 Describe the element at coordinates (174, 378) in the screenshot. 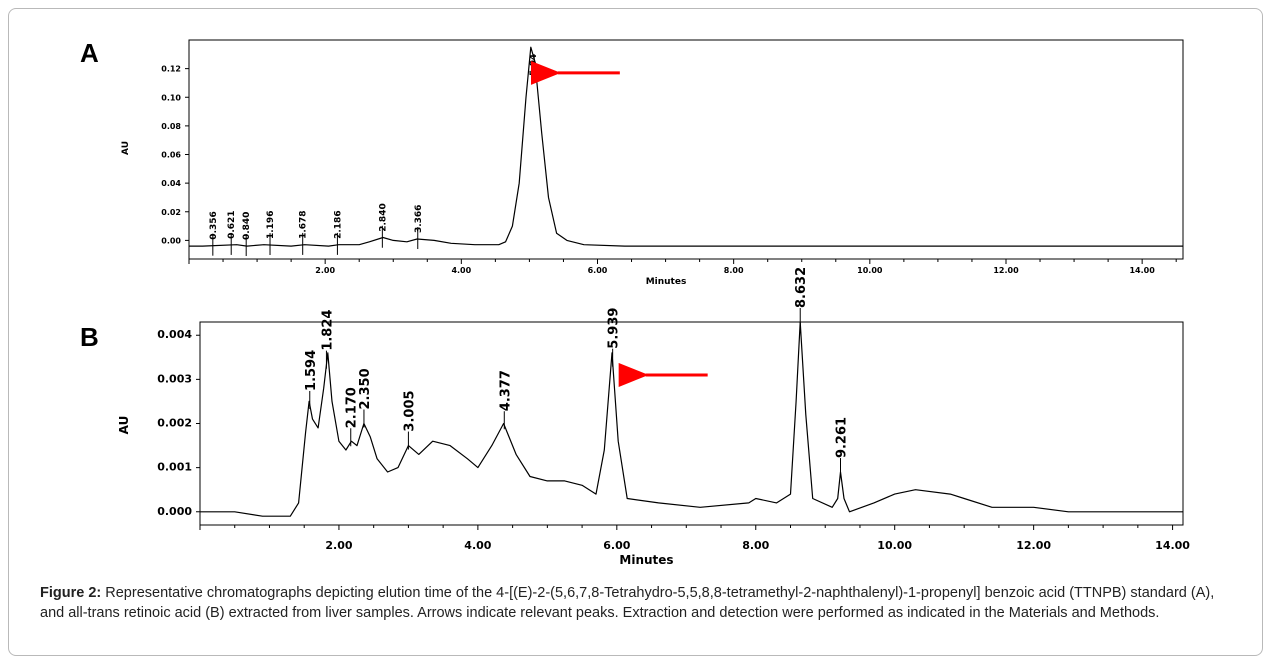

I see `y-tick-label: 0.003` at that location.